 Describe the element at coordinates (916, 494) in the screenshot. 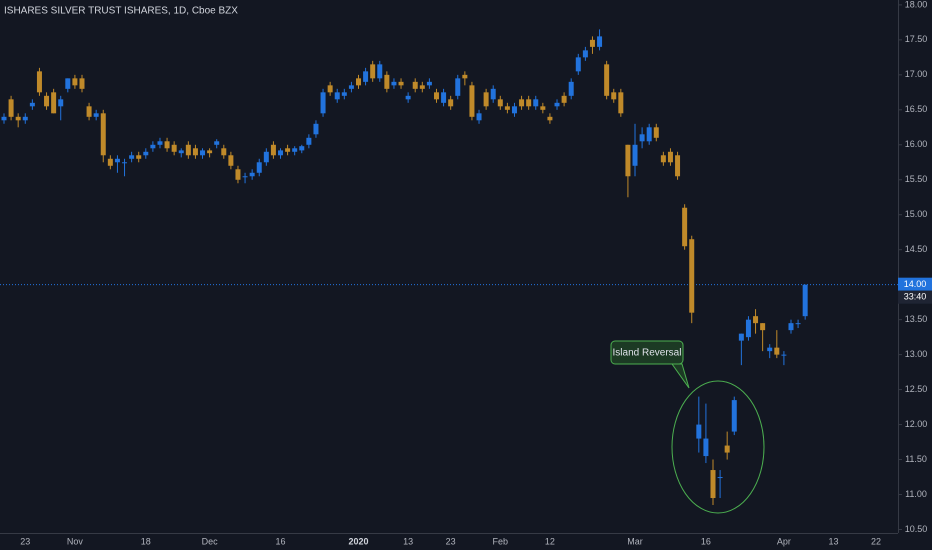

I see `y-tick-label: 11.00` at that location.